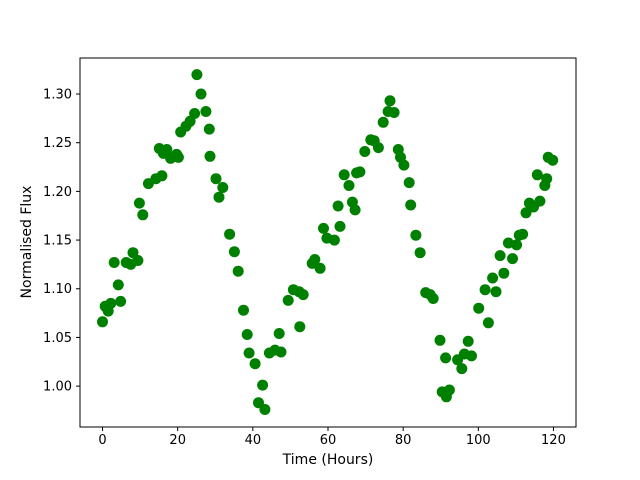 The height and width of the screenshot is (480, 640). I want to click on y-tick-label: 1.25, so click(57, 143).